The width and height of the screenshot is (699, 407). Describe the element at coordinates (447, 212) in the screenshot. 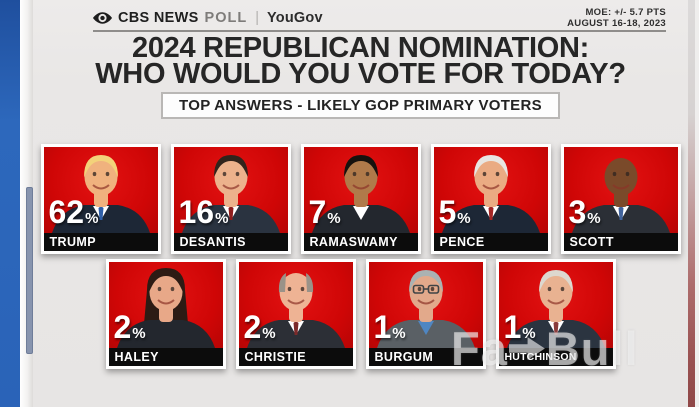

I see `candidate-pct: 5` at that location.